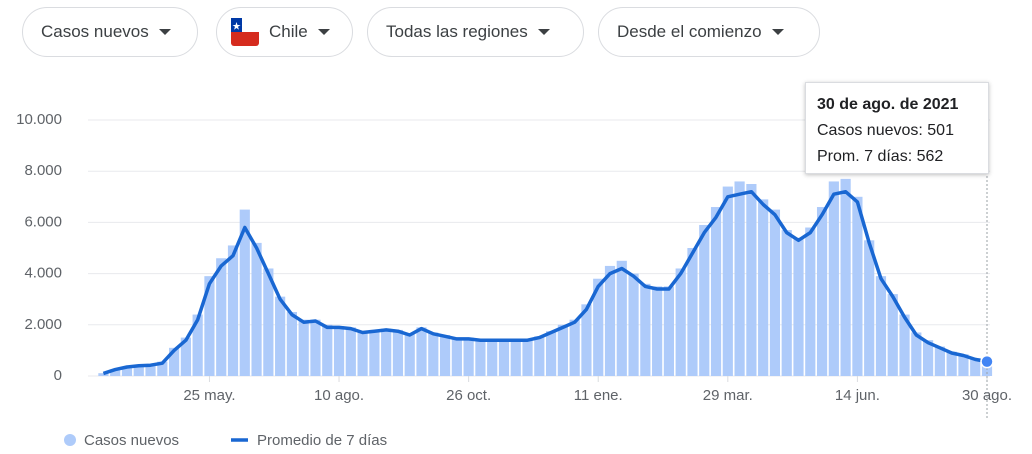  Describe the element at coordinates (70, 440) in the screenshot. I see `legend-swatch` at that location.